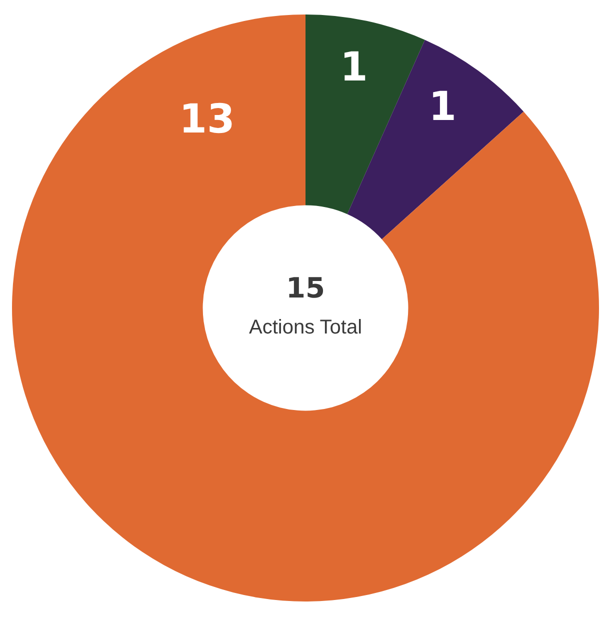 The image size is (611, 618). What do you see at coordinates (305, 287) in the screenshot?
I see `text: 15` at bounding box center [305, 287].